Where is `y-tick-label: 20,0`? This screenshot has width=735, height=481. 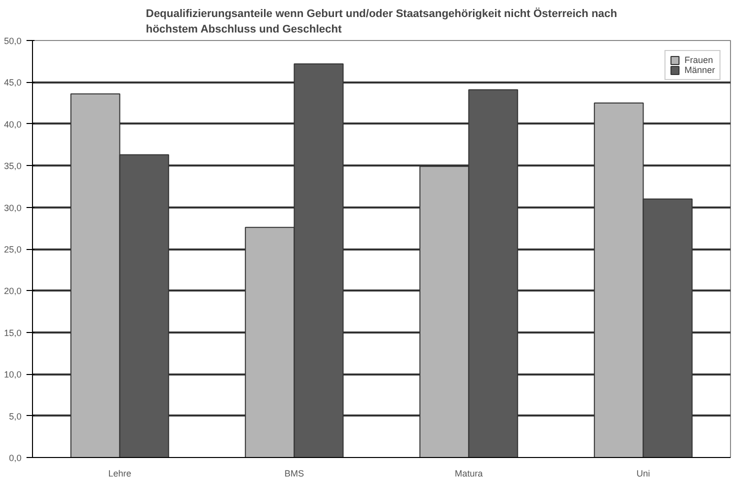 y-tick-label: 20,0 is located at coordinates (13, 291).